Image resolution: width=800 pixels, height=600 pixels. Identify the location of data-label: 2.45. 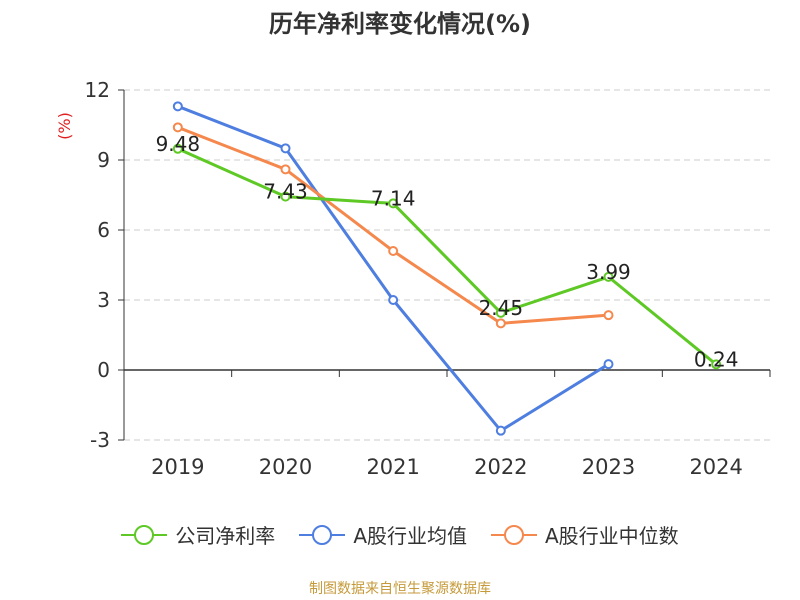
(501, 308).